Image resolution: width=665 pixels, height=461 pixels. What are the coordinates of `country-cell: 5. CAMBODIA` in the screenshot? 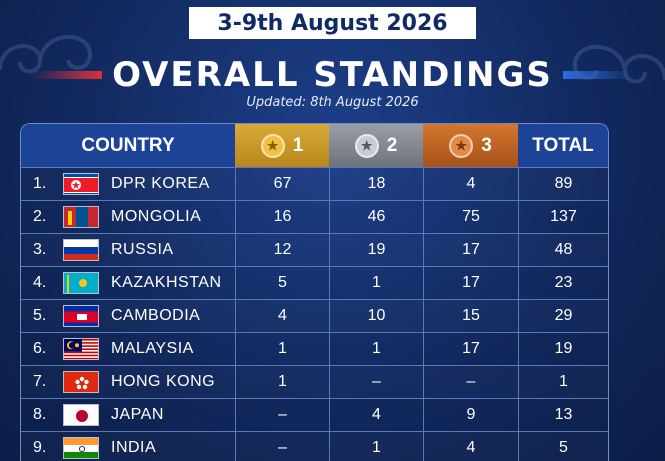 It's located at (128, 316).